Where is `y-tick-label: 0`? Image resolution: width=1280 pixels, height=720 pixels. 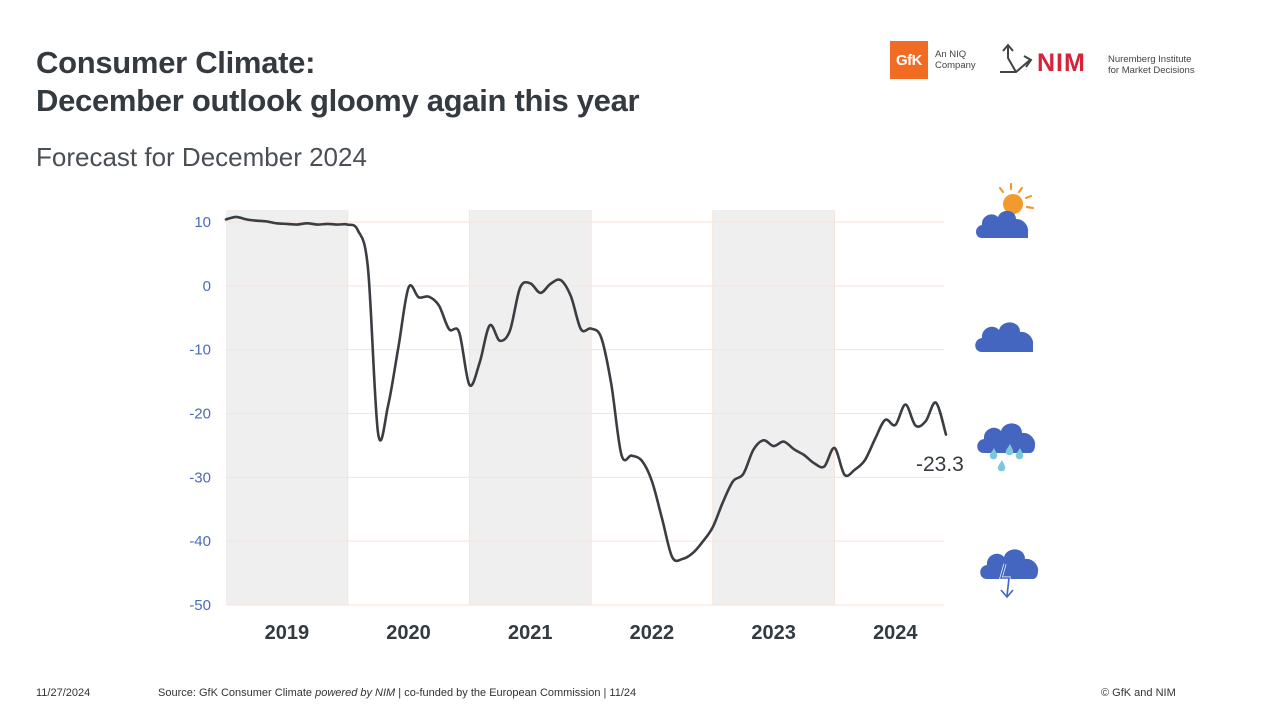
y-tick-label: 0 is located at coordinates (207, 286).